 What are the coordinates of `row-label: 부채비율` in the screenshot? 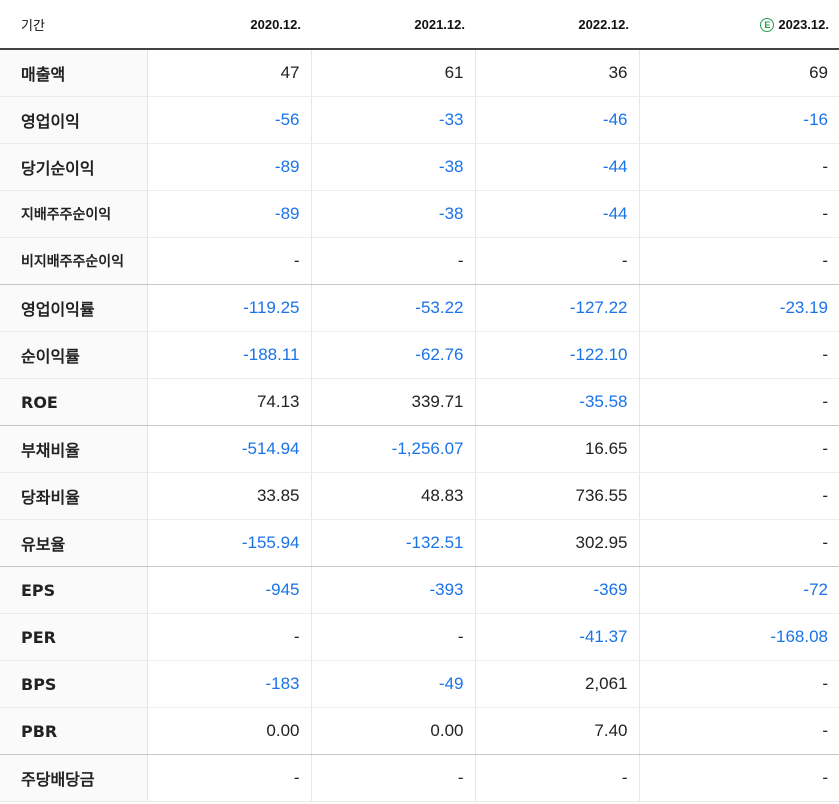 It's located at (73, 449).